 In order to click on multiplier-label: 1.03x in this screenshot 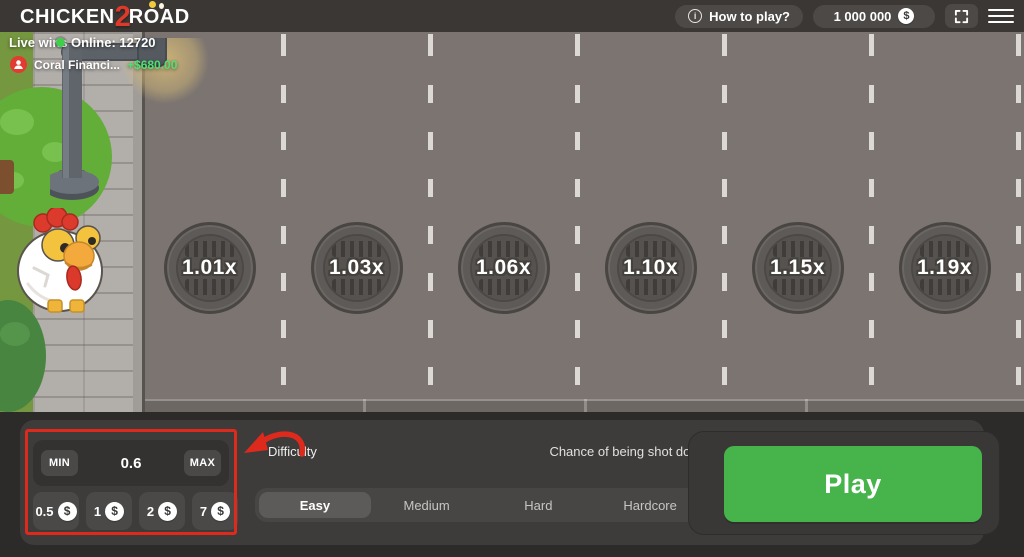, I will do `click(356, 267)`.